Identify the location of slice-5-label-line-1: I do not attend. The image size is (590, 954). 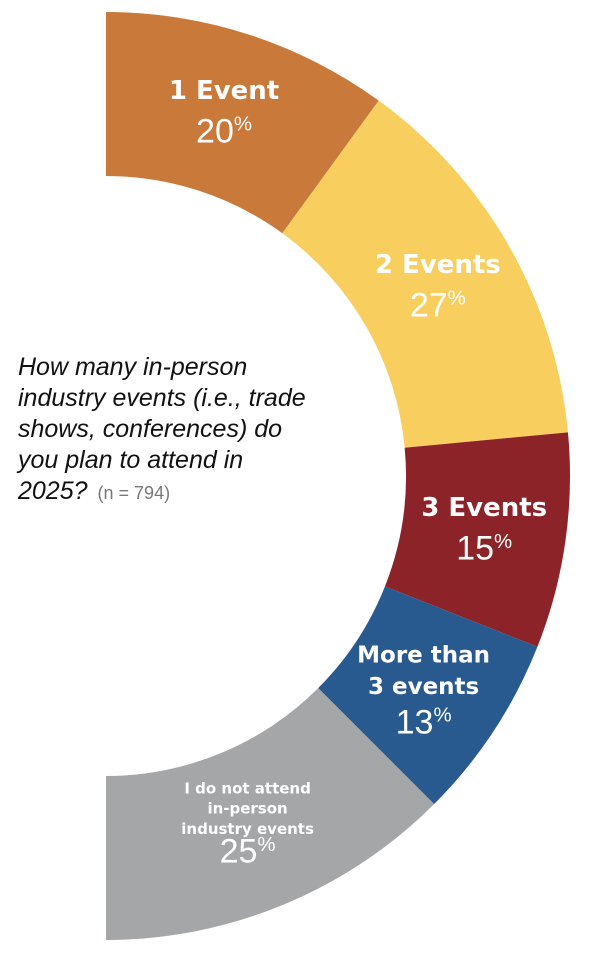
(247, 788).